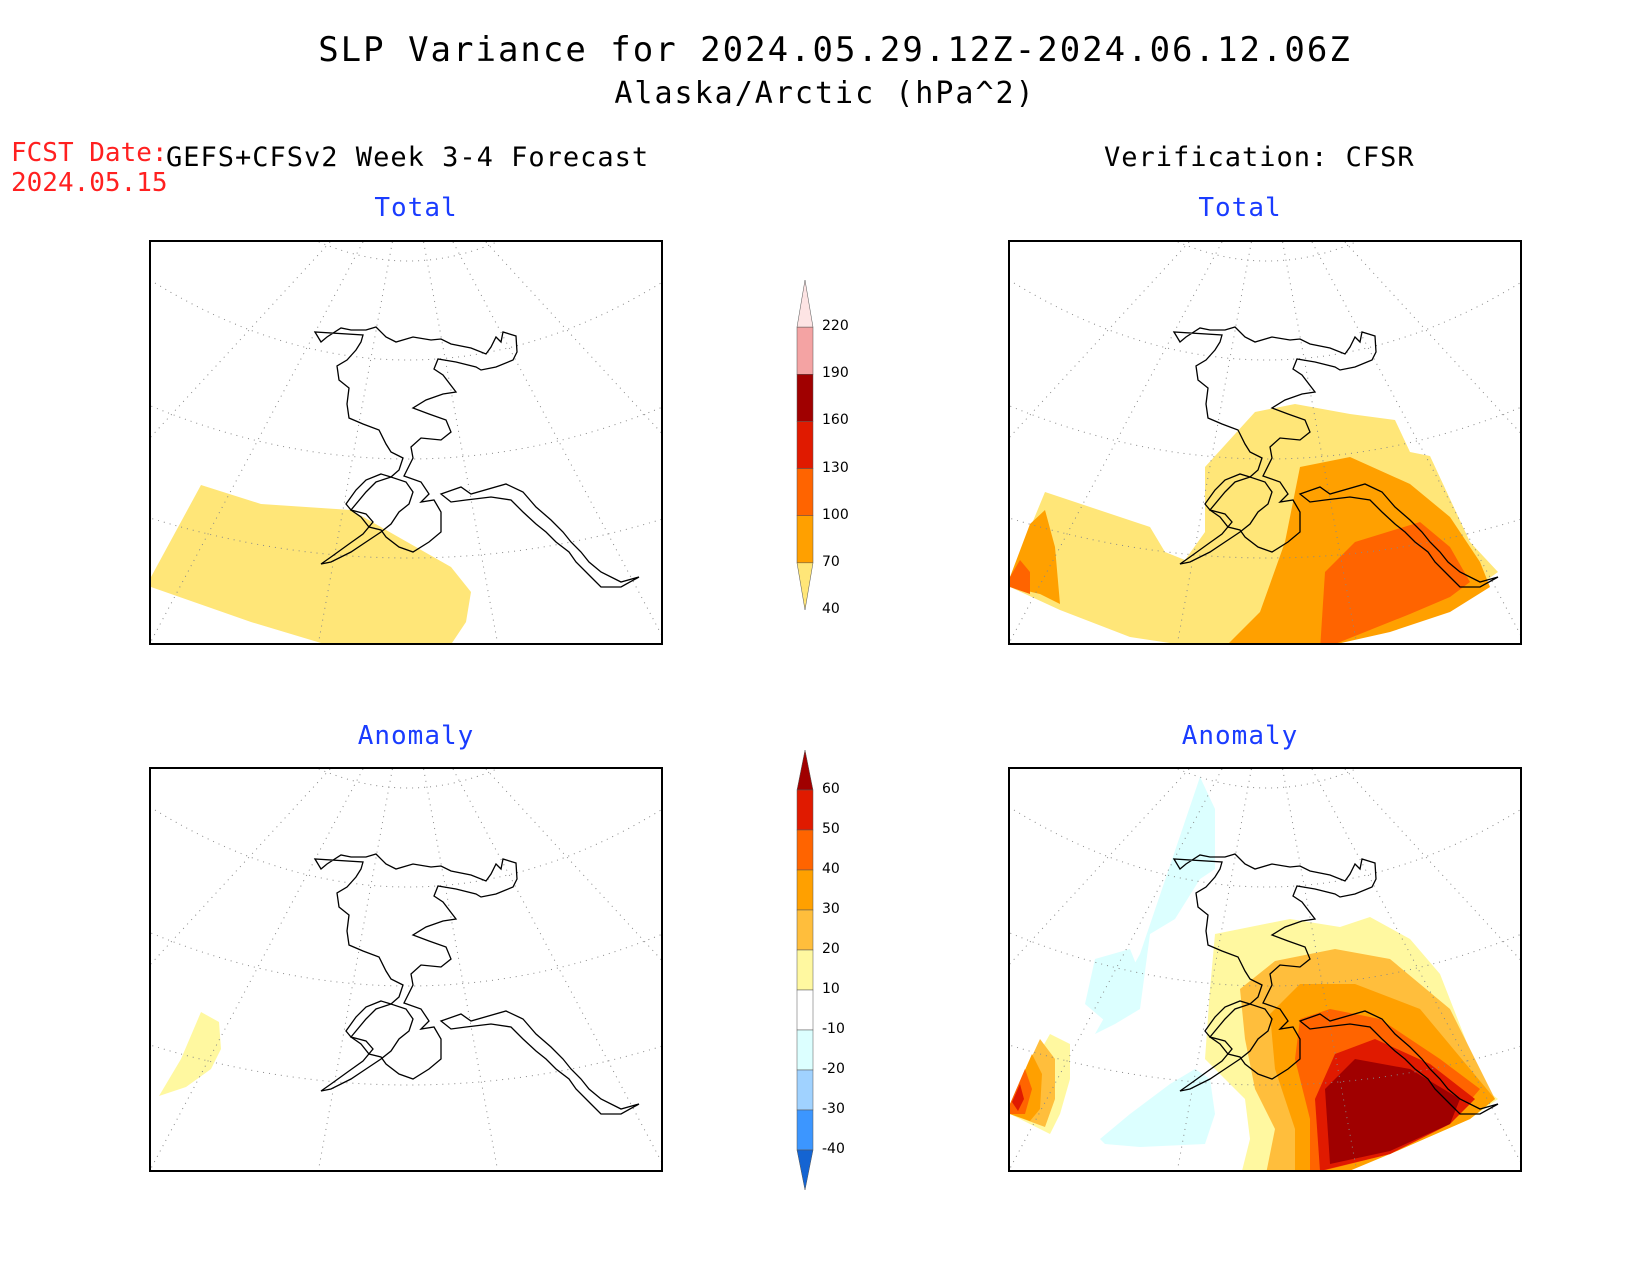  What do you see at coordinates (89, 153) in the screenshot?
I see `forecast-date-caption: FCST Date:` at bounding box center [89, 153].